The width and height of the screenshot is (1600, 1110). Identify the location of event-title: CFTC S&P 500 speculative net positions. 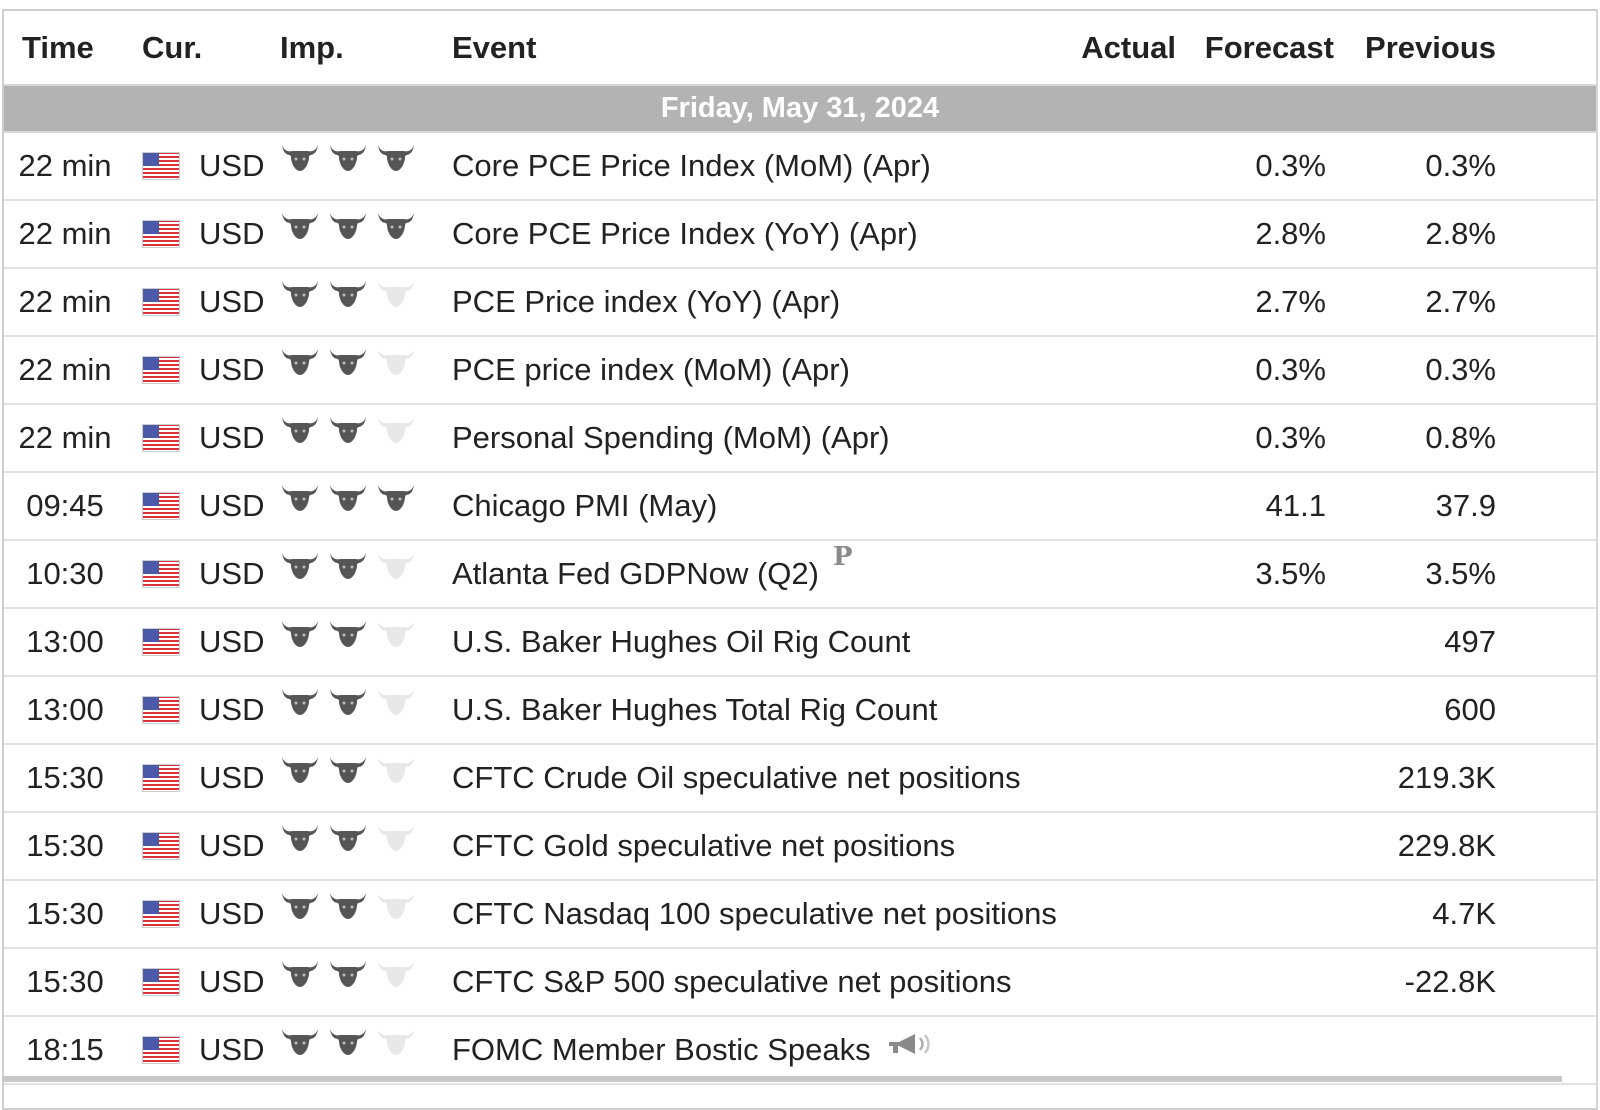
(732, 981).